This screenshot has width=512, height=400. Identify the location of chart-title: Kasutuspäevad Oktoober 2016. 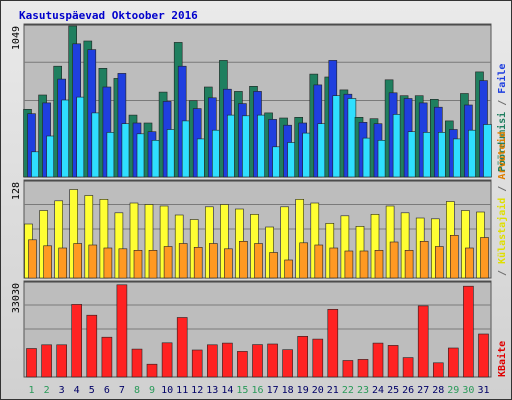
(108, 15).